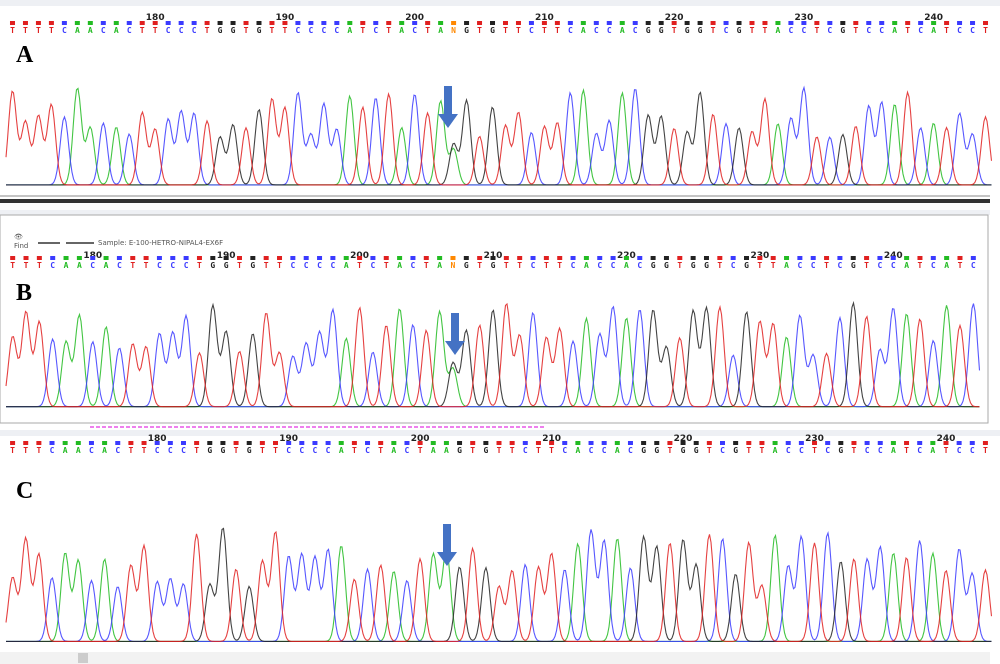  What do you see at coordinates (495, 212) in the screenshot?
I see `toolbar` at bounding box center [495, 212].